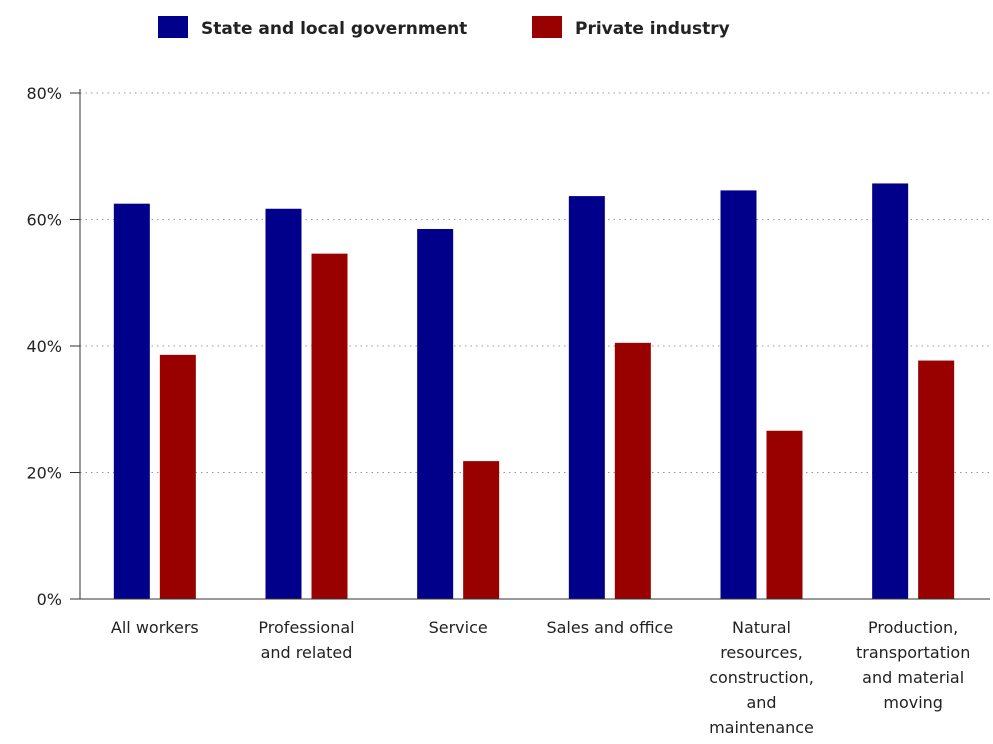  I want to click on y-tick-label: 40%, so click(44, 346).